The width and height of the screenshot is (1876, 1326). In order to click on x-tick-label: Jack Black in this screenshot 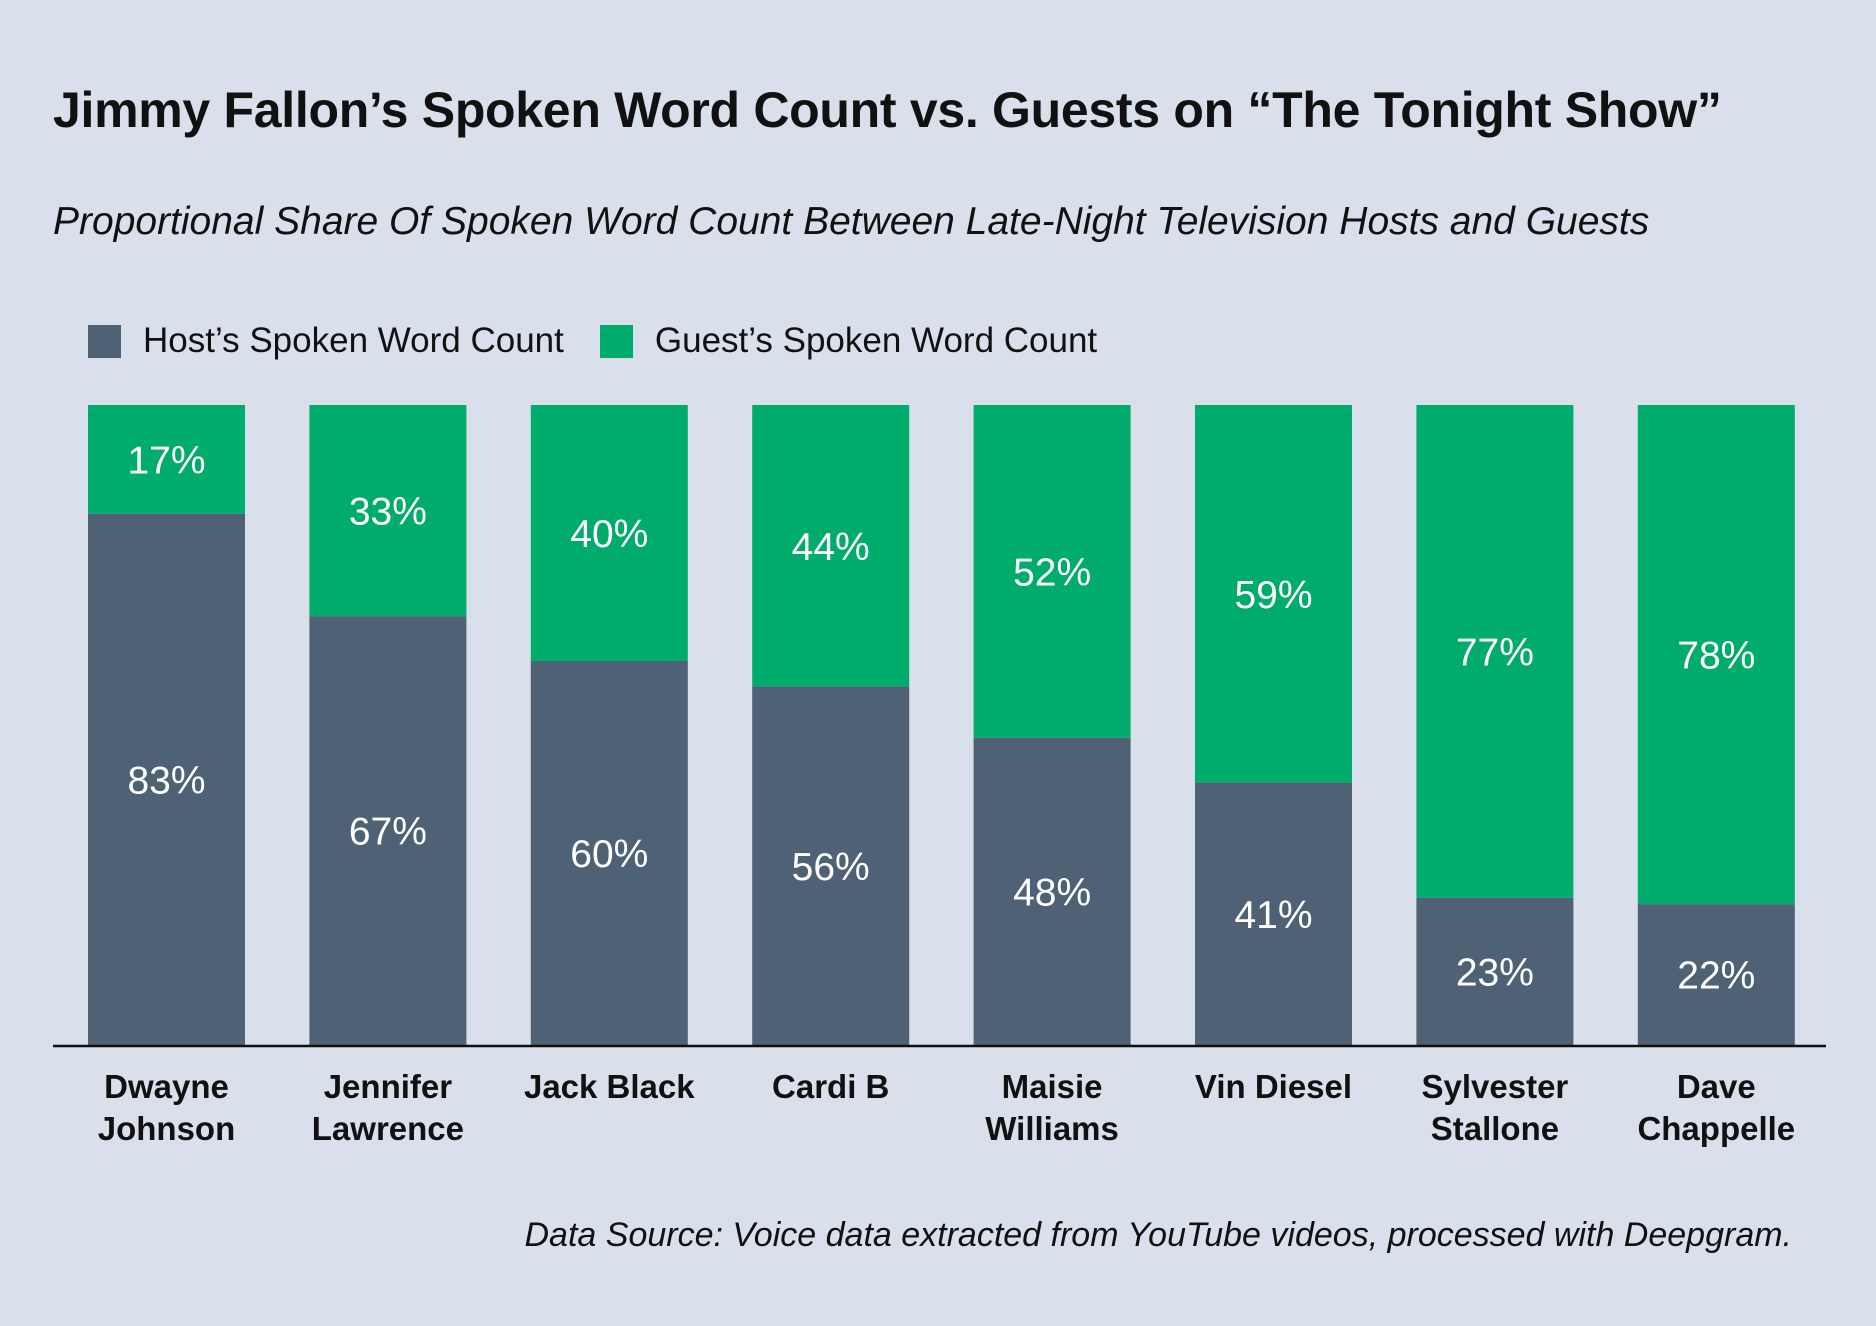, I will do `click(609, 1086)`.